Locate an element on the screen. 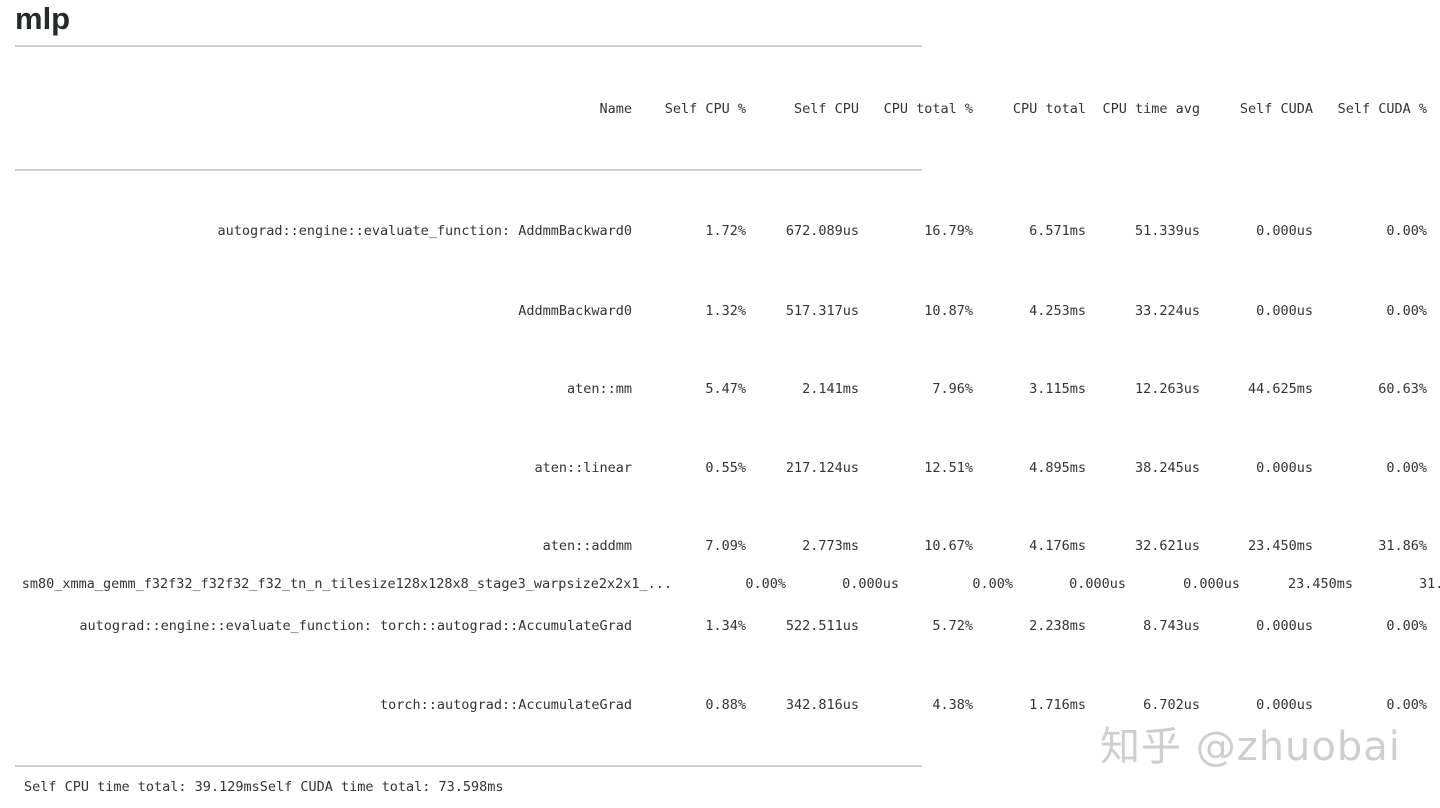 Image resolution: width=1440 pixels, height=808 pixels. column-header-cpu-time-avg: CPU time avg is located at coordinates (1151, 109).